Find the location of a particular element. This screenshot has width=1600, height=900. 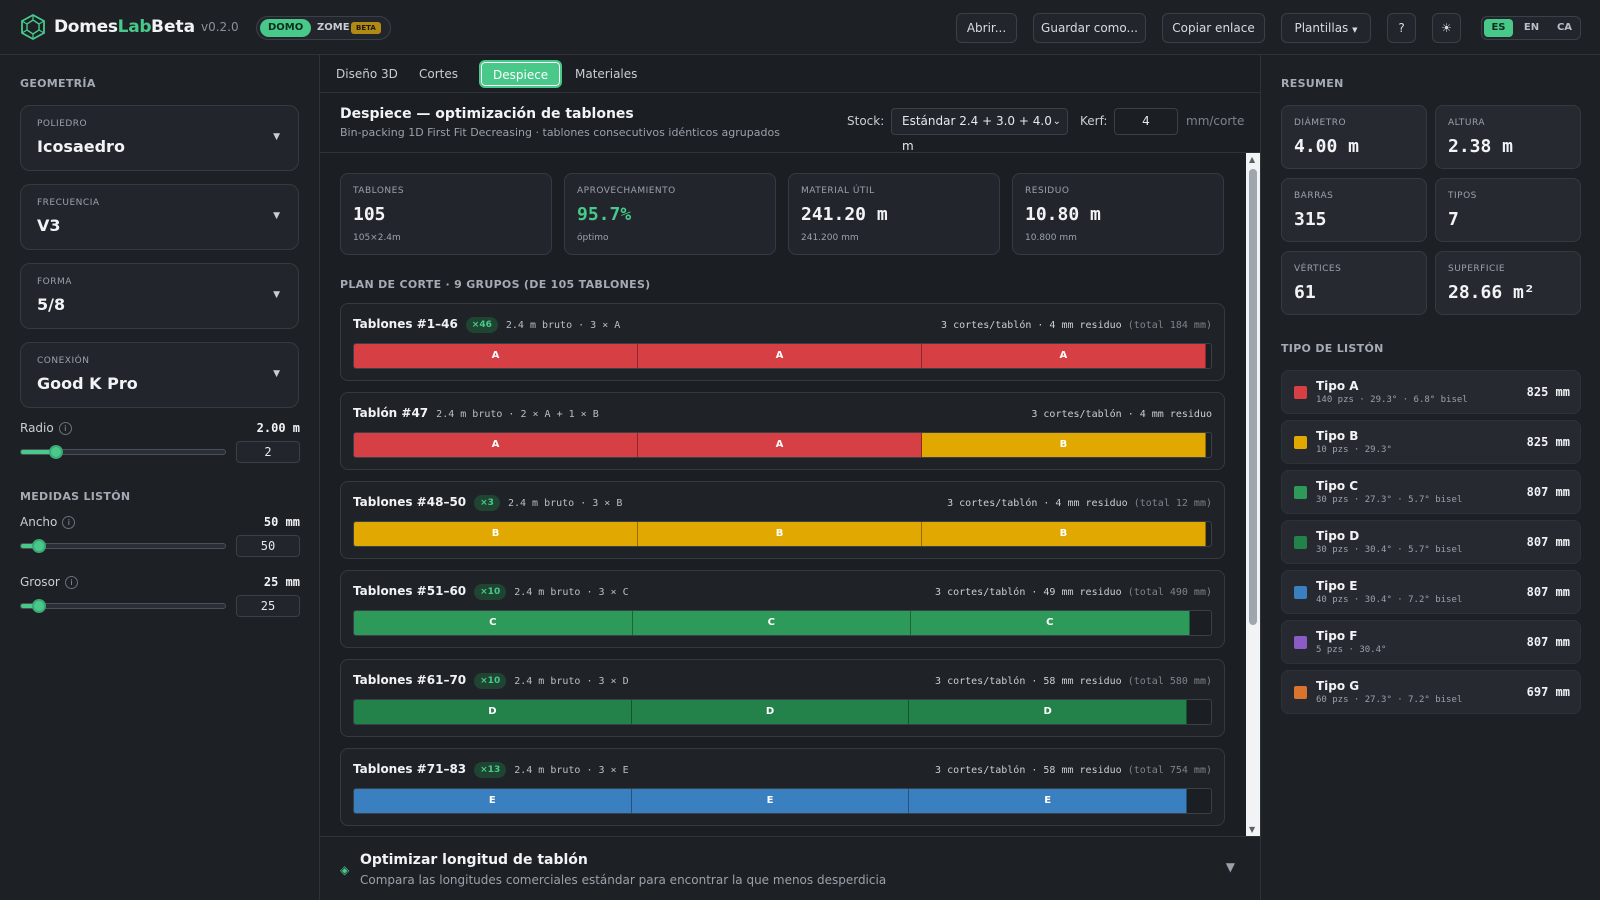

width-slider is located at coordinates (123, 546).